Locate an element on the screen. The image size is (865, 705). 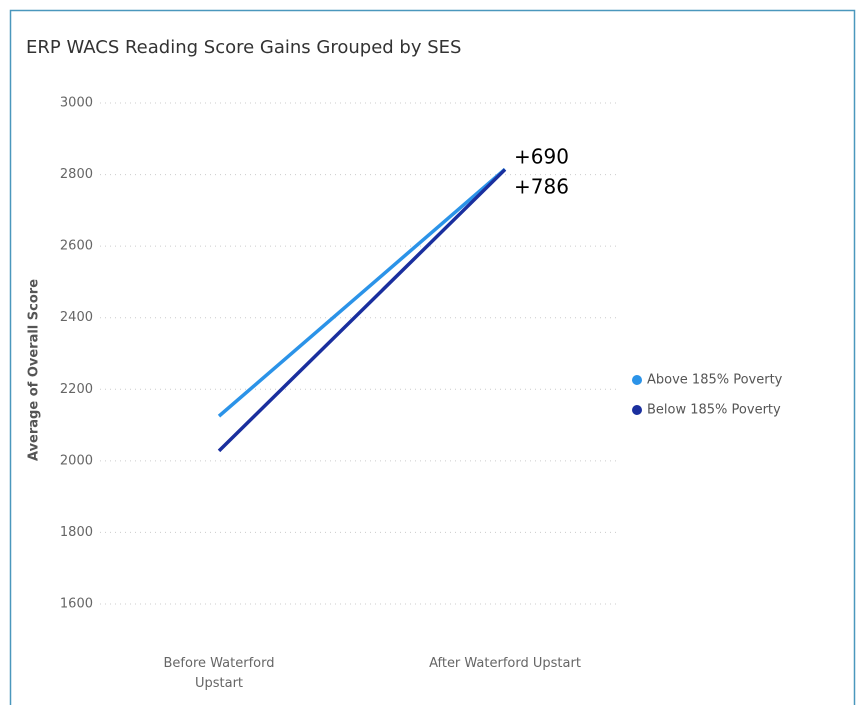
annotation: +786 is located at coordinates (541, 187).